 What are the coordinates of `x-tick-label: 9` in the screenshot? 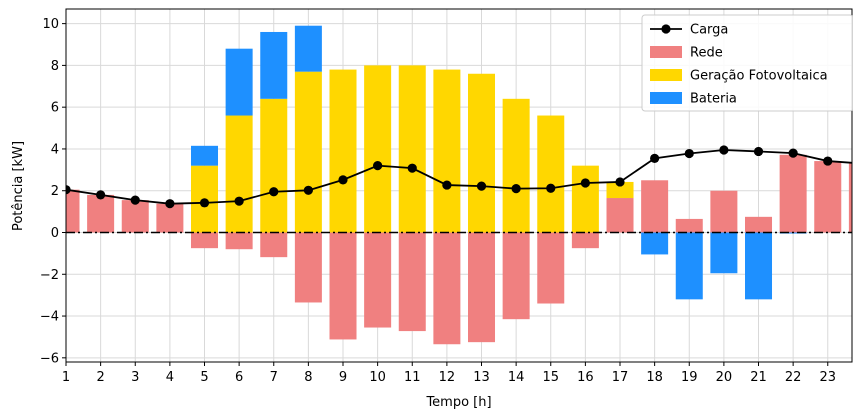 It's located at (343, 377).